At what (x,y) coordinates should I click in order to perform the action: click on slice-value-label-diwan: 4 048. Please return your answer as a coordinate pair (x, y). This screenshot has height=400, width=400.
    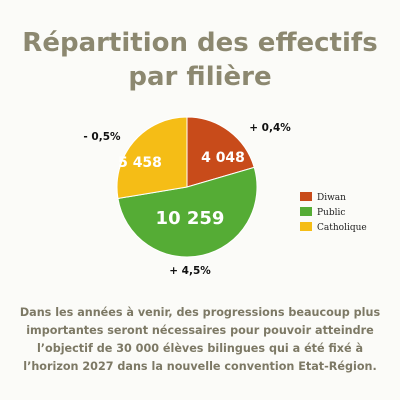
    Looking at the image, I should click on (223, 158).